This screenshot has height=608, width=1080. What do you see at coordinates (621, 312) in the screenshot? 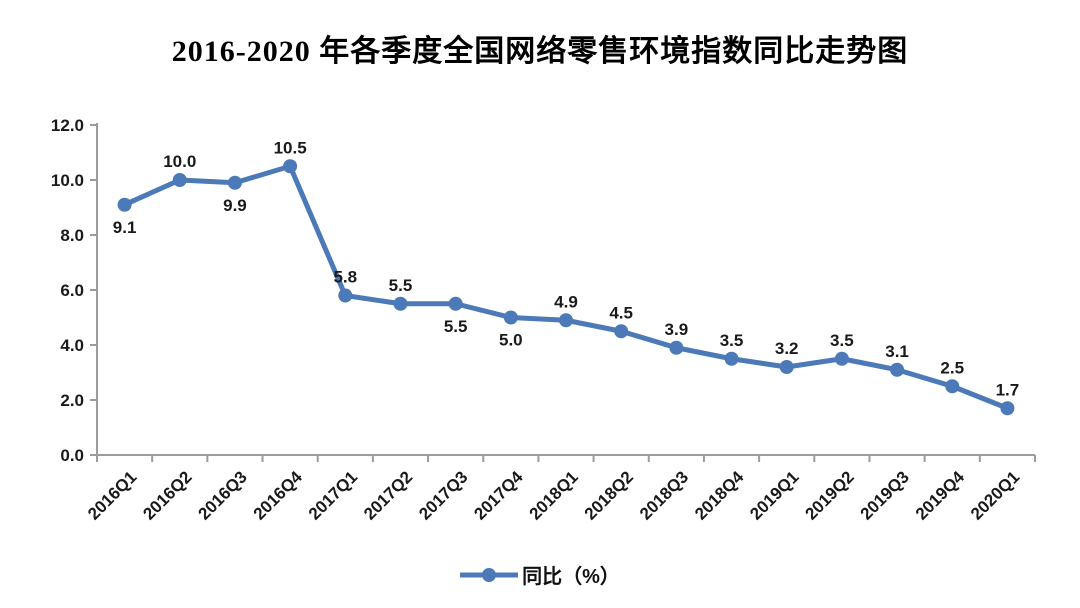
I see `svg-text: 4.5` at bounding box center [621, 312].